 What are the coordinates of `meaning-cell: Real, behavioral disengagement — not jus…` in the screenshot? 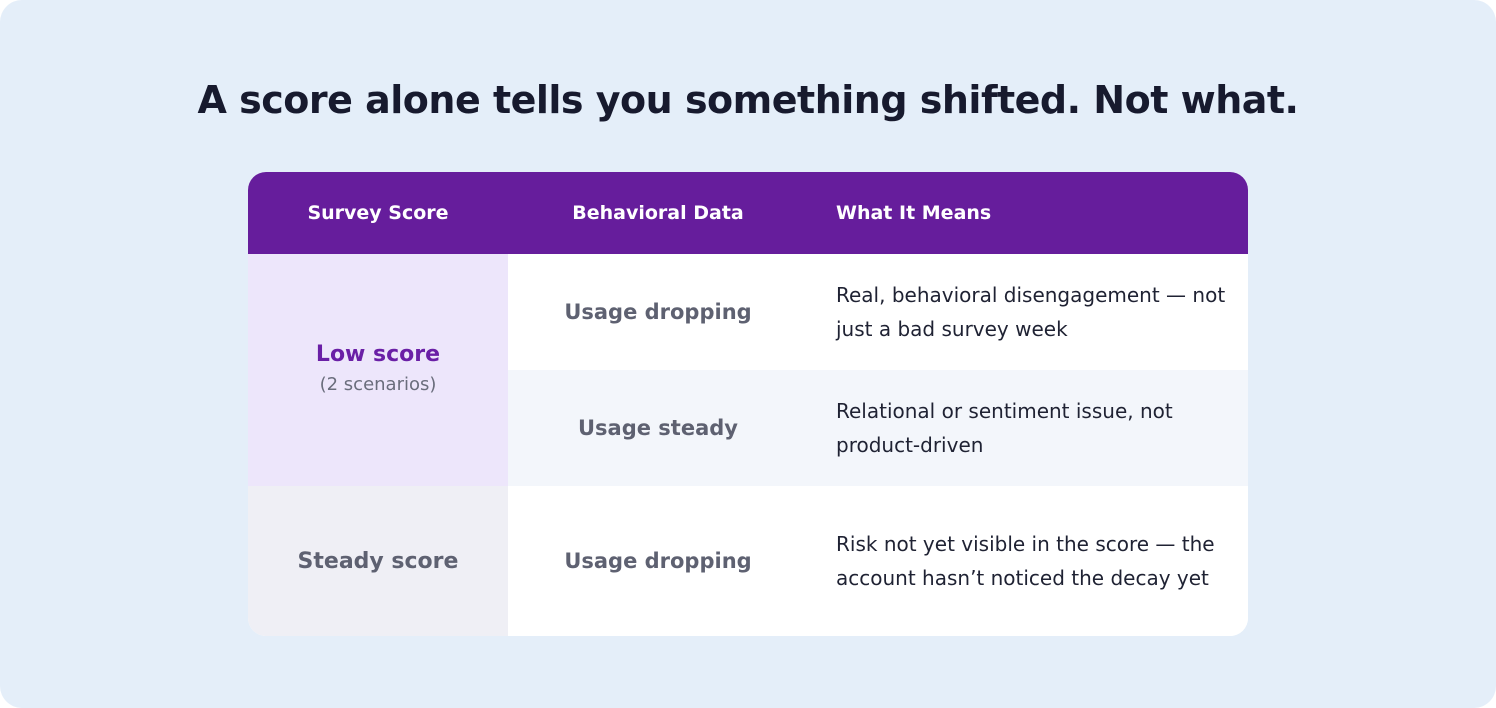 It's located at (1031, 312).